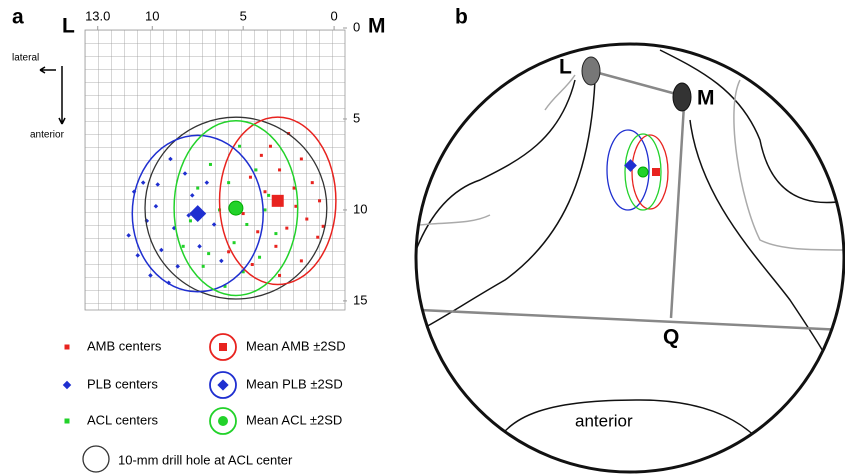 This screenshot has height=474, width=845. Describe the element at coordinates (650, 172) in the screenshot. I see `amb-ellipse` at that location.